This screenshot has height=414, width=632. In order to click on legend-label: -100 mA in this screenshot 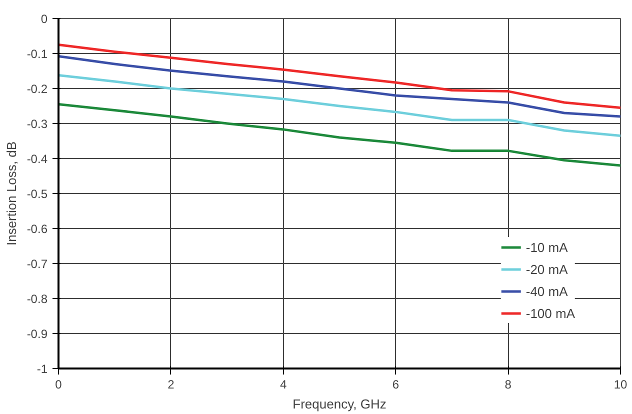, I will do `click(550, 313)`.